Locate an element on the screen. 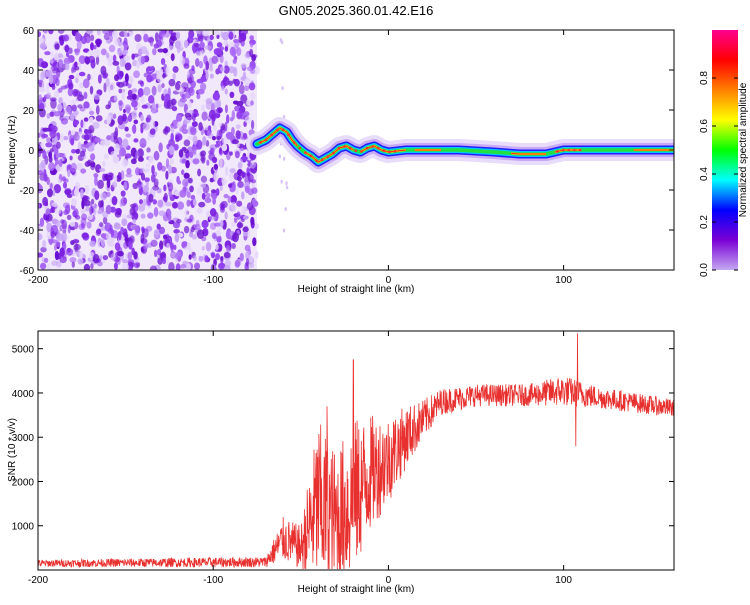 This screenshot has height=605, width=750. signal-core-red is located at coordinates (529, 153).